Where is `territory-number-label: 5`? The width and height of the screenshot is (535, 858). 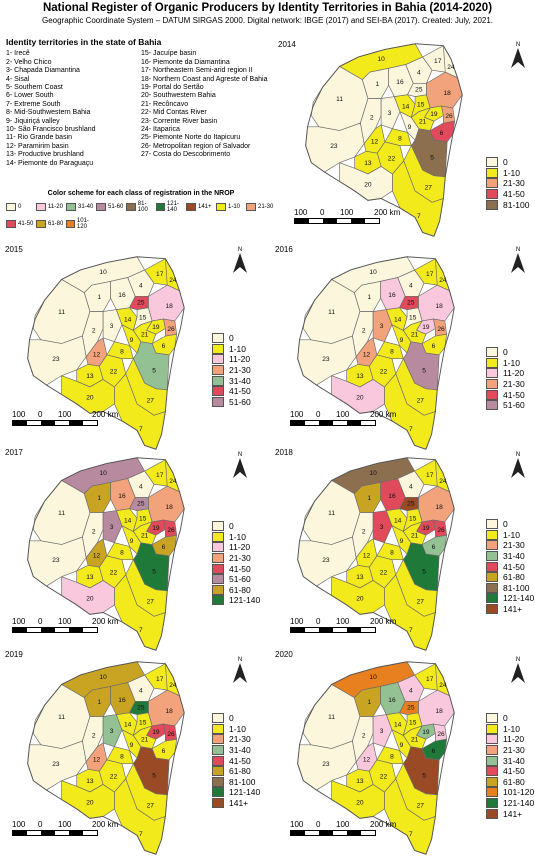 territory-number-label: 5 is located at coordinates (424, 370).